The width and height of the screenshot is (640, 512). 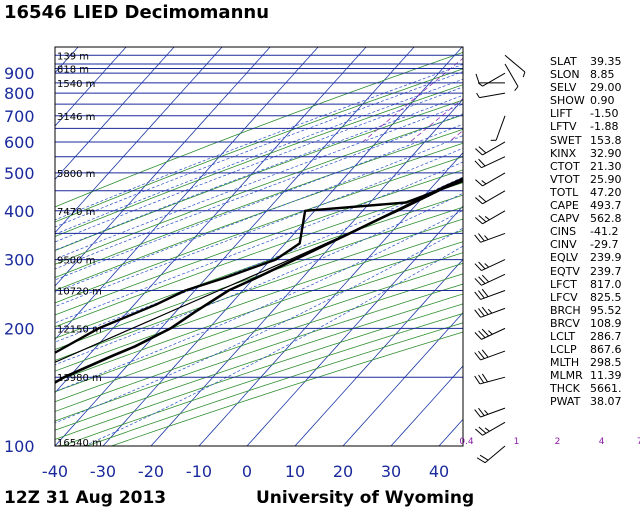 I want to click on index-key: BRCH, so click(x=565, y=310).